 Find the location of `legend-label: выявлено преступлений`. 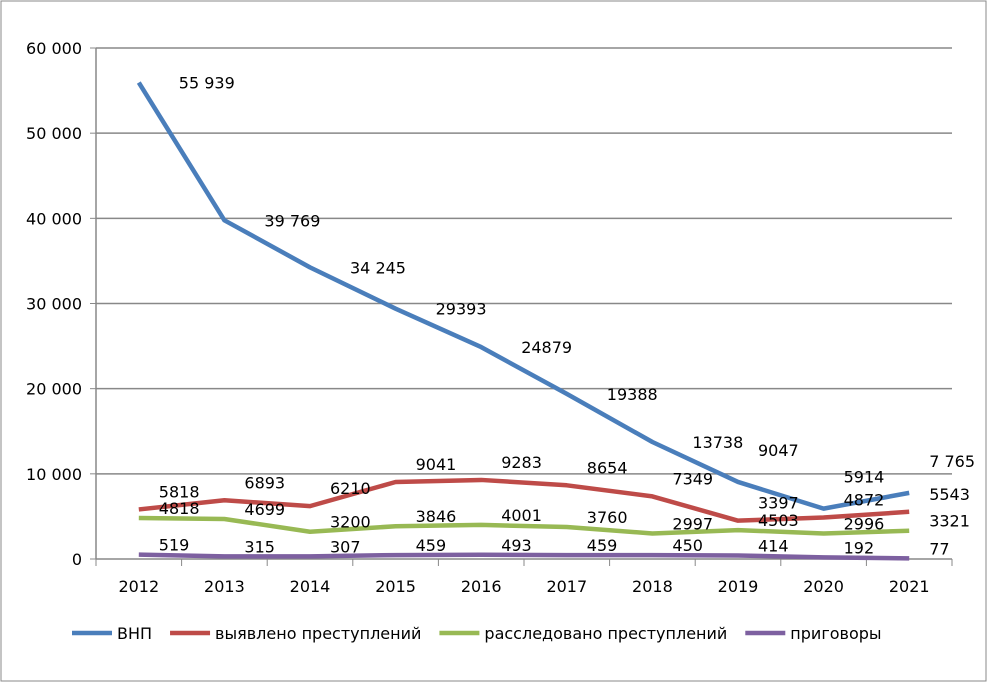

legend-label: выявлено преступлений is located at coordinates (318, 633).